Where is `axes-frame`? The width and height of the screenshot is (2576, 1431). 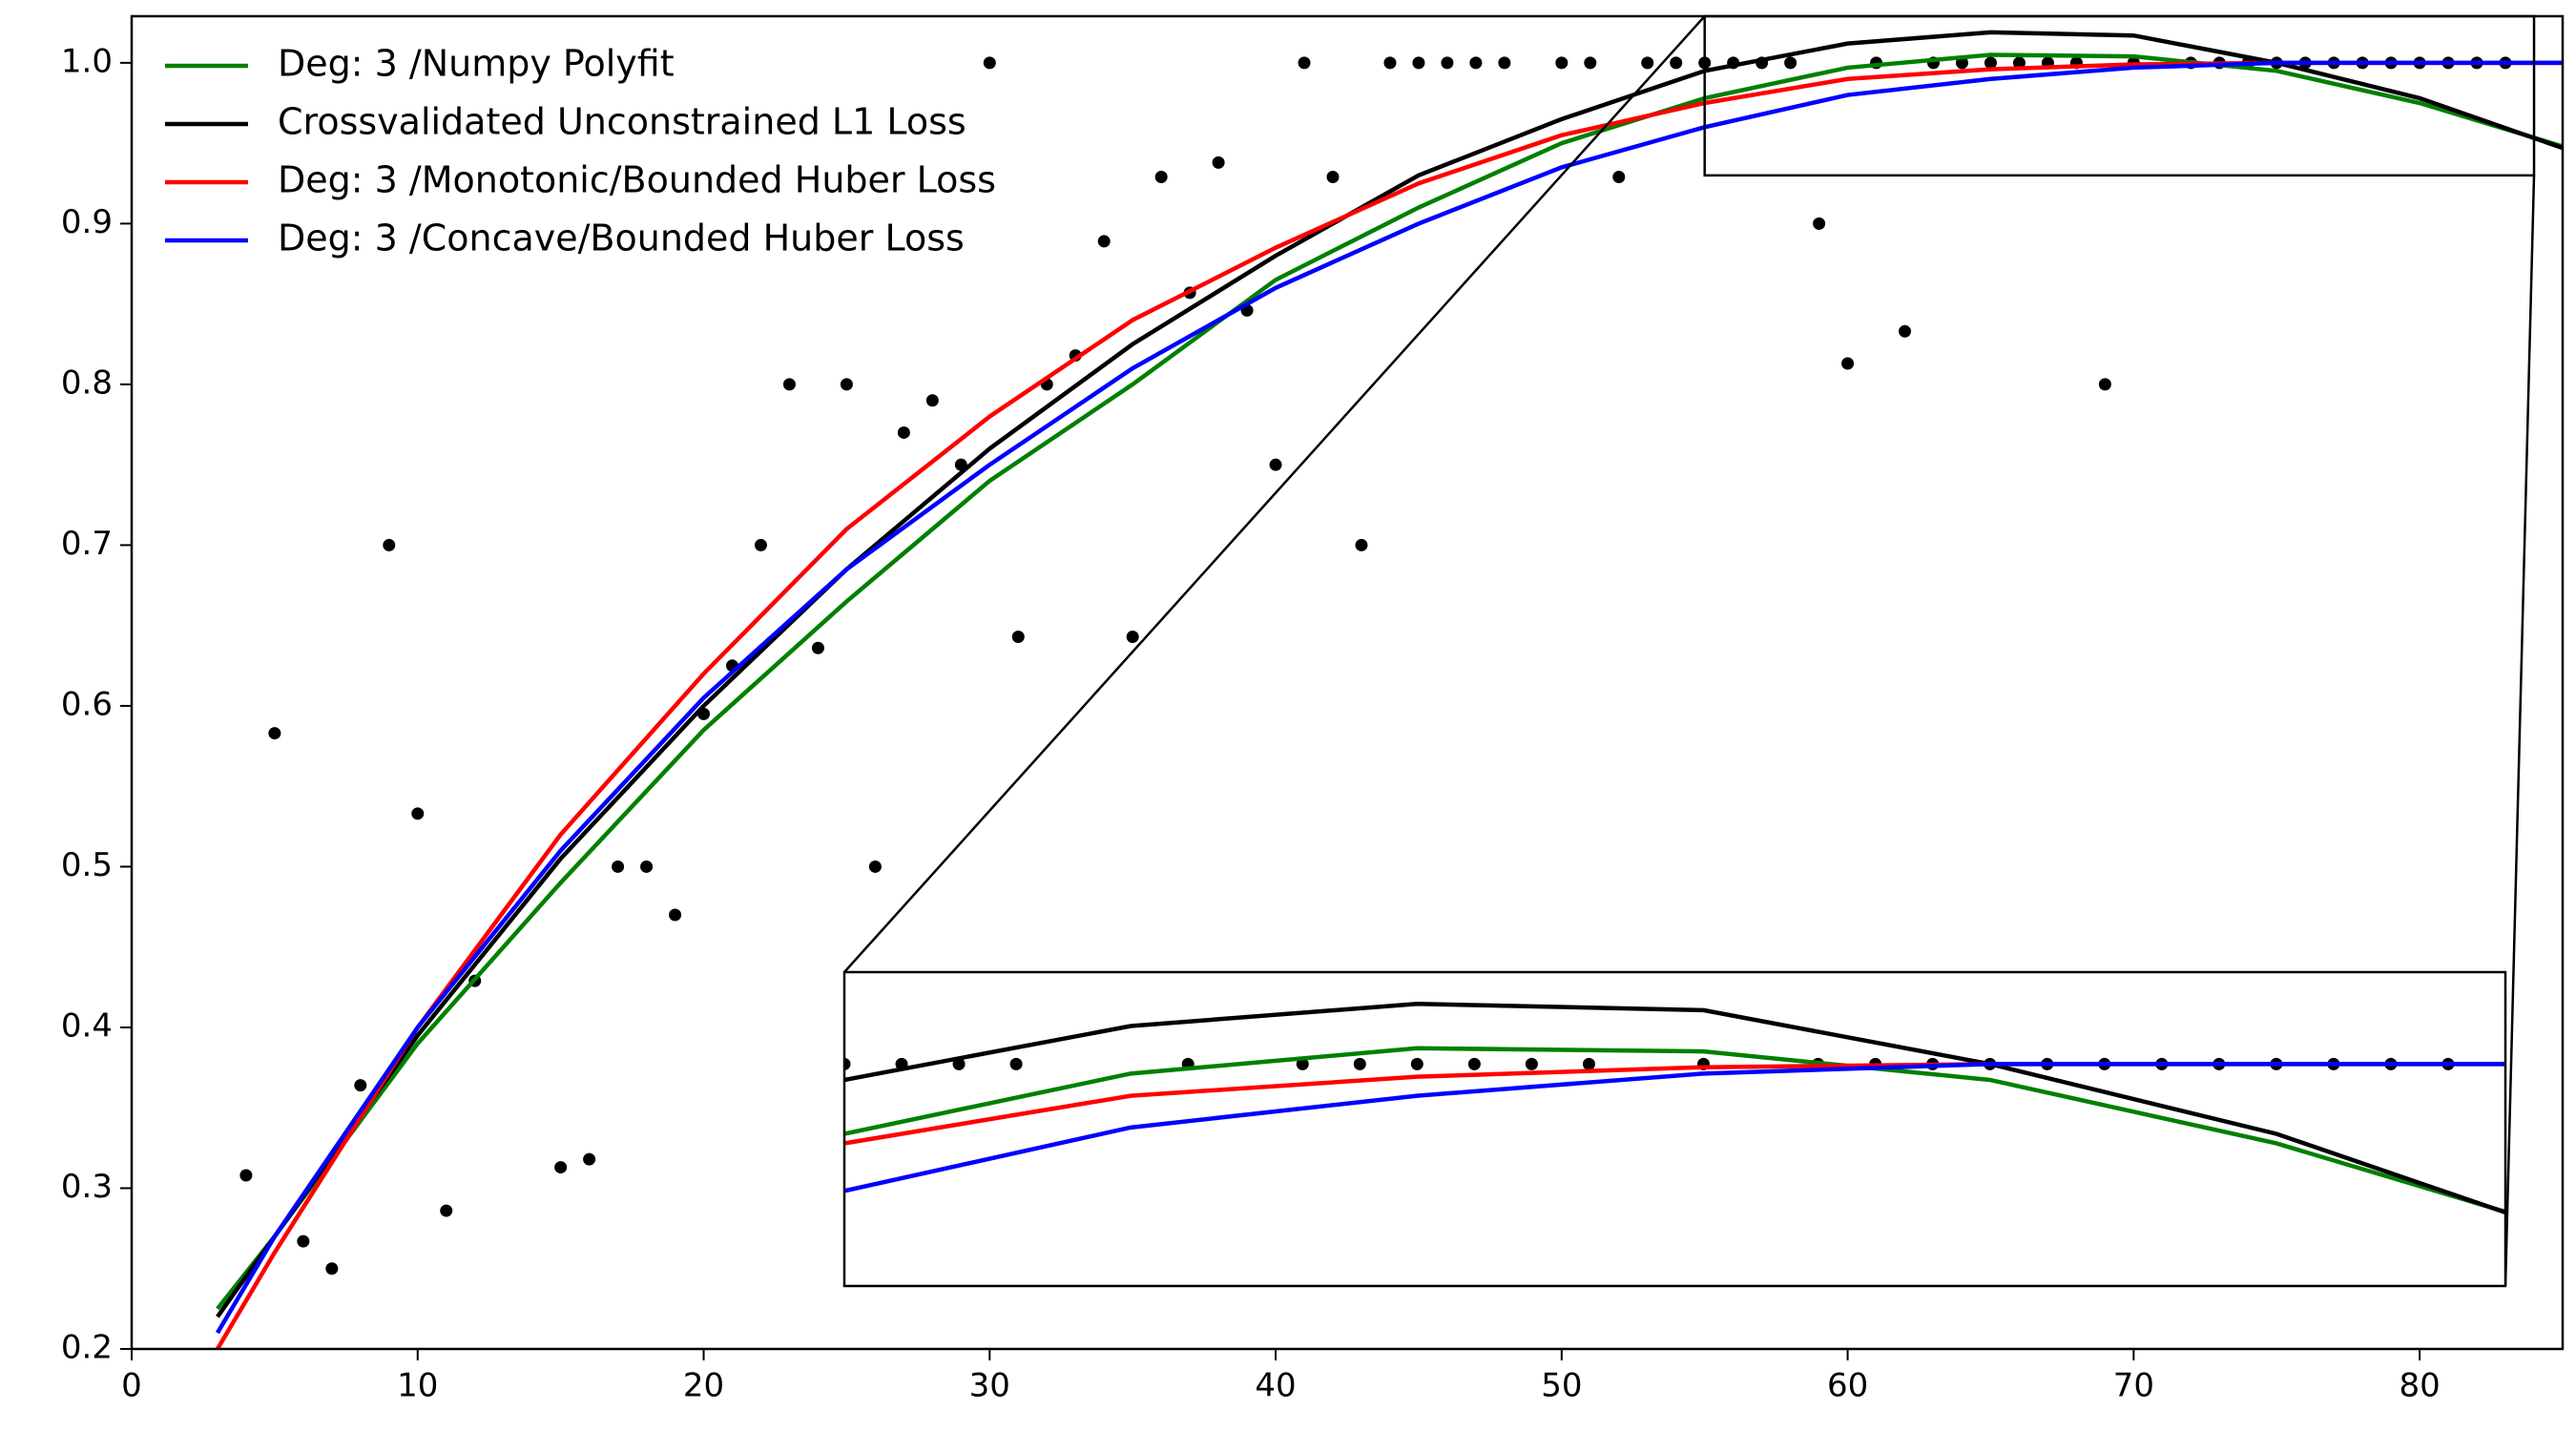
axes-frame is located at coordinates (1674, 1129).